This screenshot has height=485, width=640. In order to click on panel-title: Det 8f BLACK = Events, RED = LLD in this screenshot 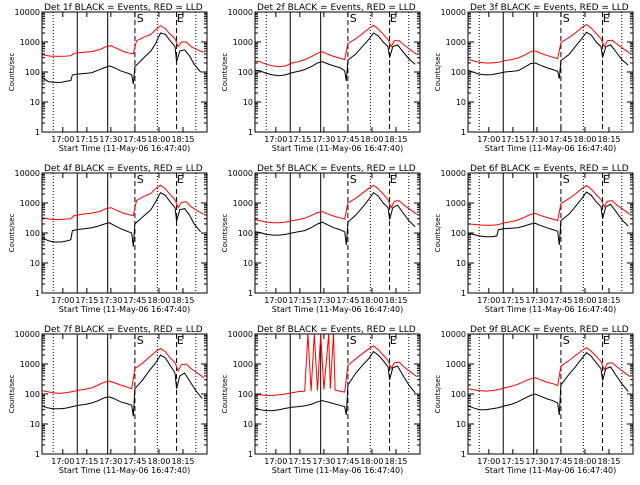, I will do `click(336, 330)`.